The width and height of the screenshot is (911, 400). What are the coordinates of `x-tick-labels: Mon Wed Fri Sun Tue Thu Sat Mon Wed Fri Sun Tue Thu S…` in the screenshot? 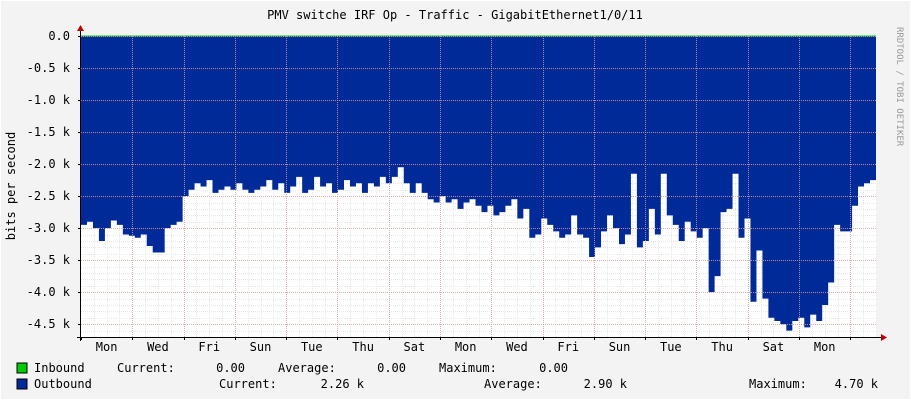 It's located at (466, 347).